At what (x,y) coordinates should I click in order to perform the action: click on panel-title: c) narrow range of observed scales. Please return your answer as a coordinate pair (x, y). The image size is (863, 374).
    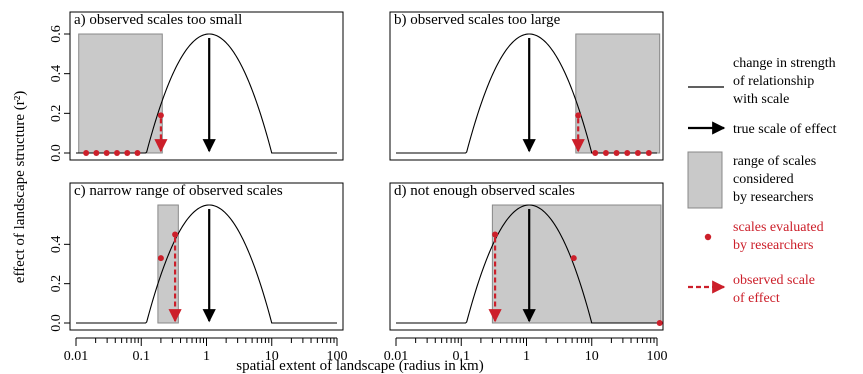
    Looking at the image, I should click on (178, 191).